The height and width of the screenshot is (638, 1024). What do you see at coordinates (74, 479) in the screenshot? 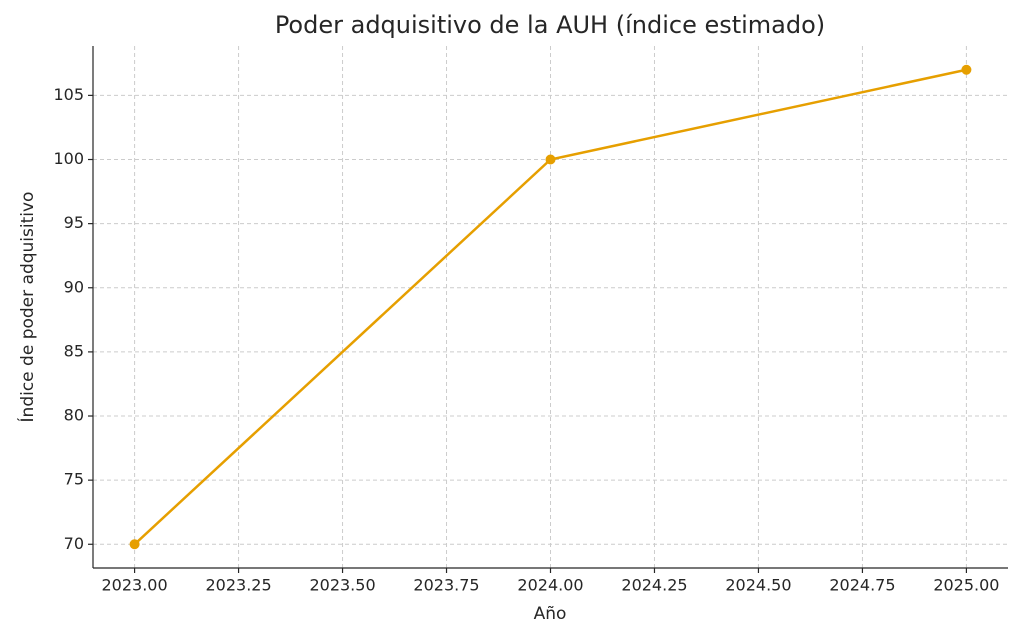
I see `y-tick-label: 75` at bounding box center [74, 479].